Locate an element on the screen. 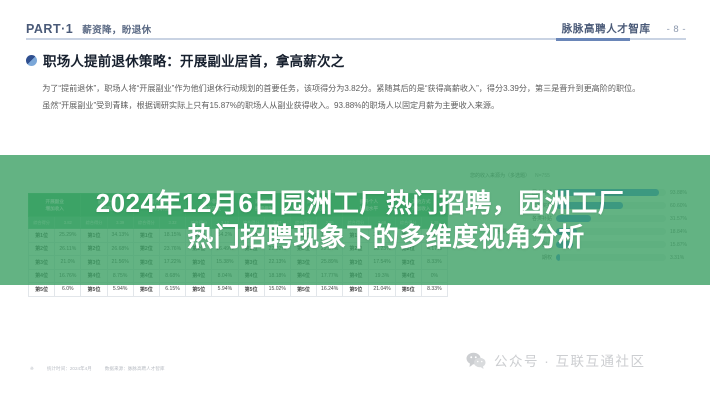 The height and width of the screenshot is (400, 710). section-heading: 职场人提前退休策略：开展副业居首，拿高薪次之 is located at coordinates (185, 60).